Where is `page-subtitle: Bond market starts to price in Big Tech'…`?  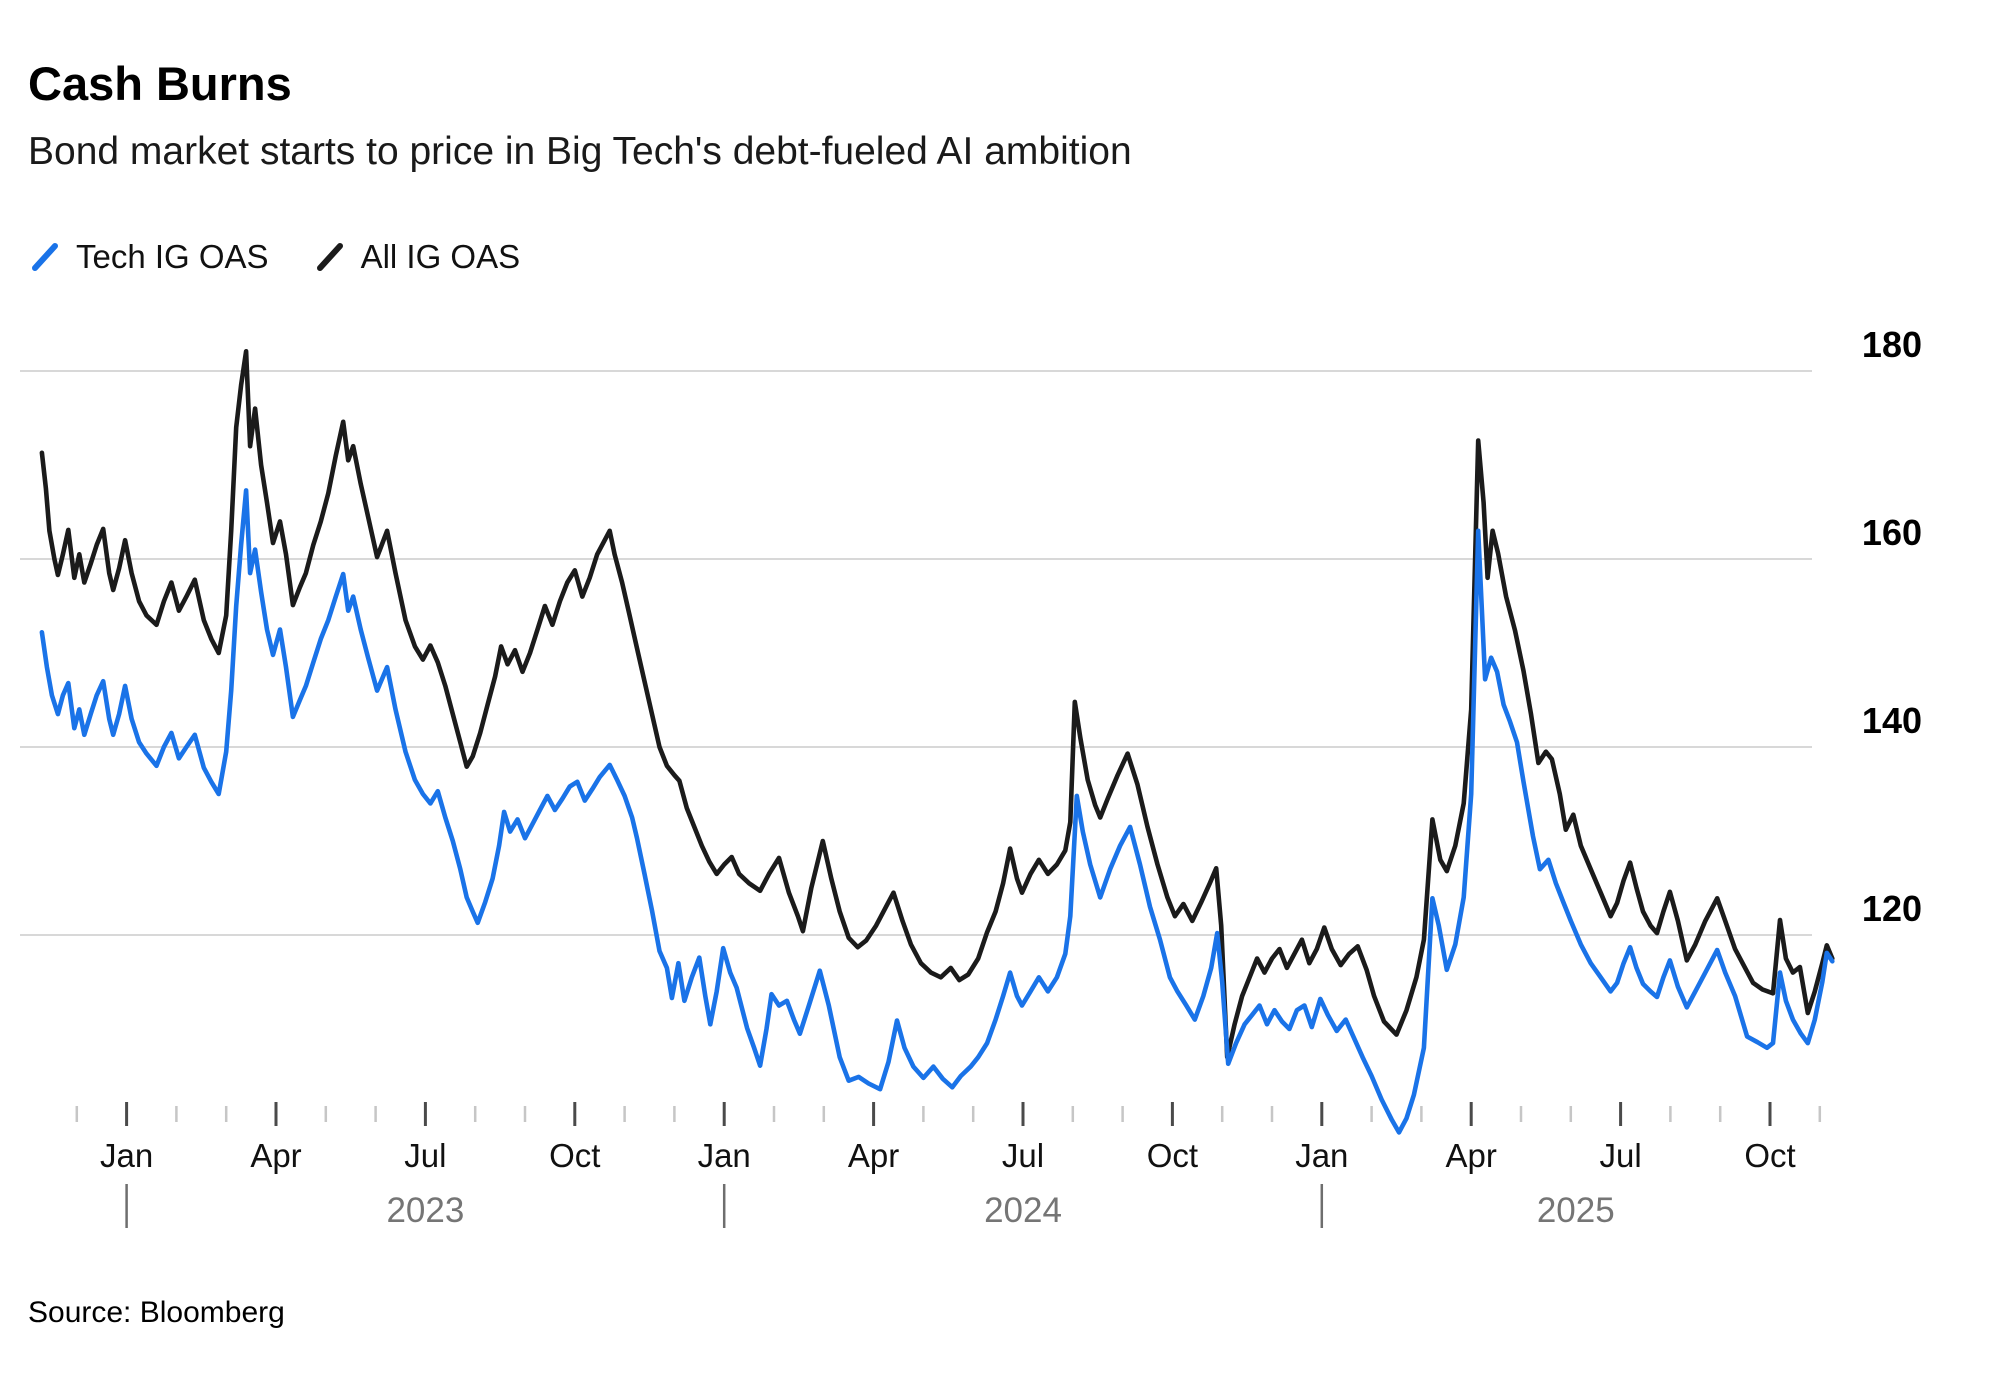
page-subtitle: Bond market starts to price in Big Tech'… is located at coordinates (580, 151).